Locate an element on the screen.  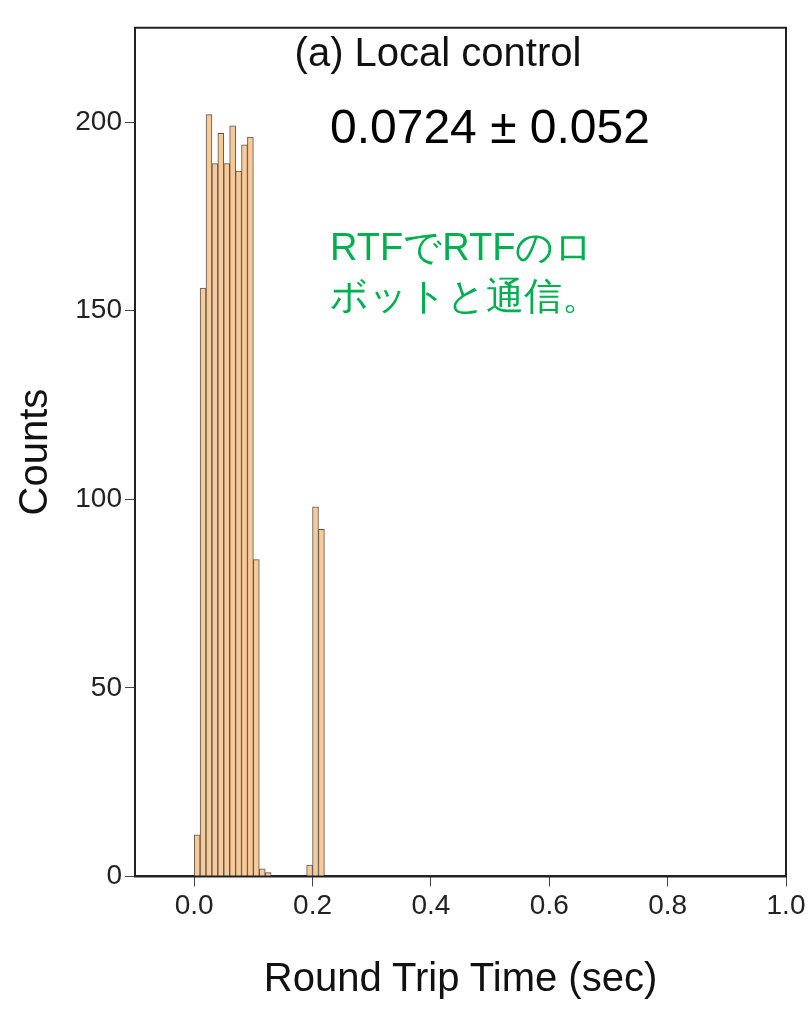
x-tick-label: 1.0 is located at coordinates (786, 904).